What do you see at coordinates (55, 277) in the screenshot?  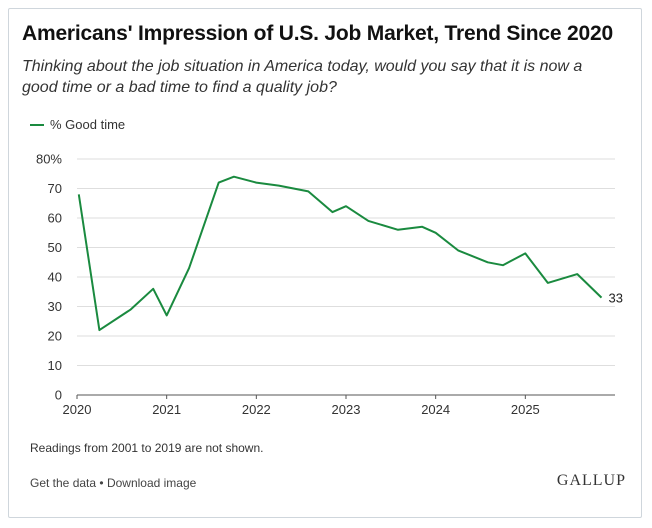 I see `y-tick-label: 40` at bounding box center [55, 277].